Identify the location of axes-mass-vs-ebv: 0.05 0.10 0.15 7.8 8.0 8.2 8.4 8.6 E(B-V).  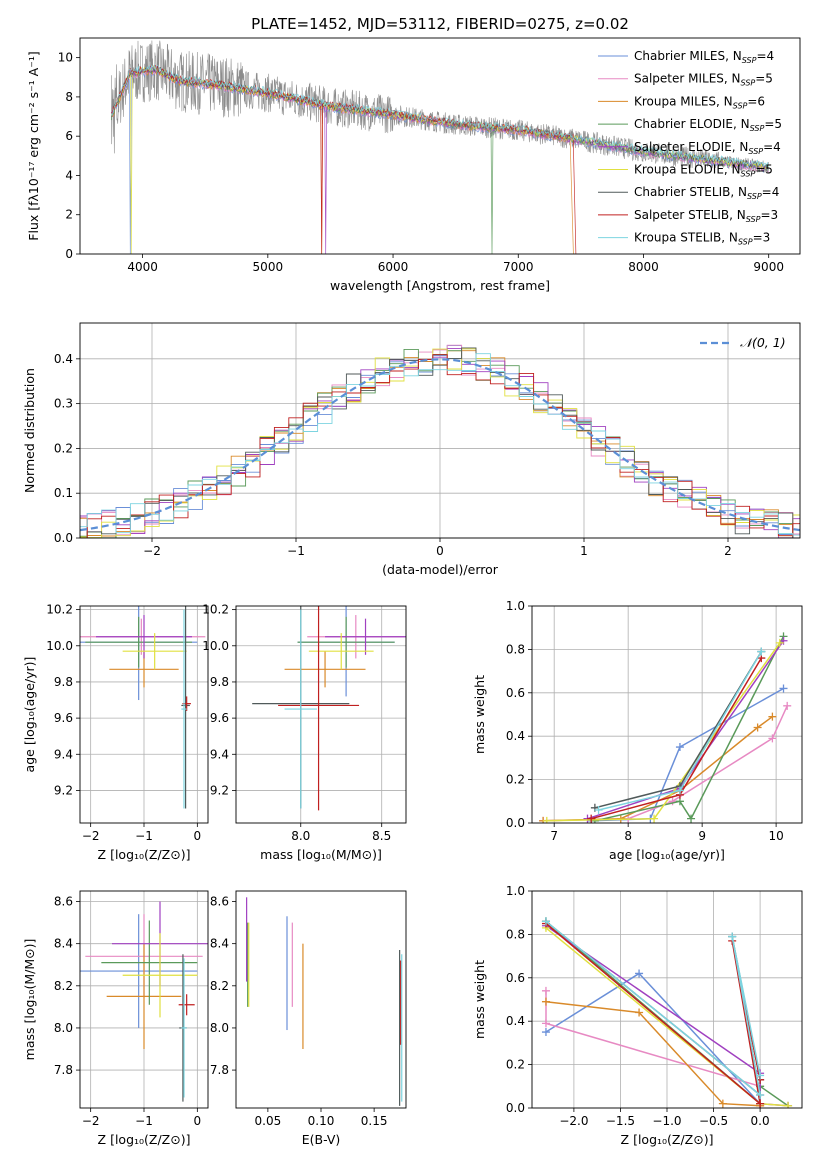
(308, 1018).